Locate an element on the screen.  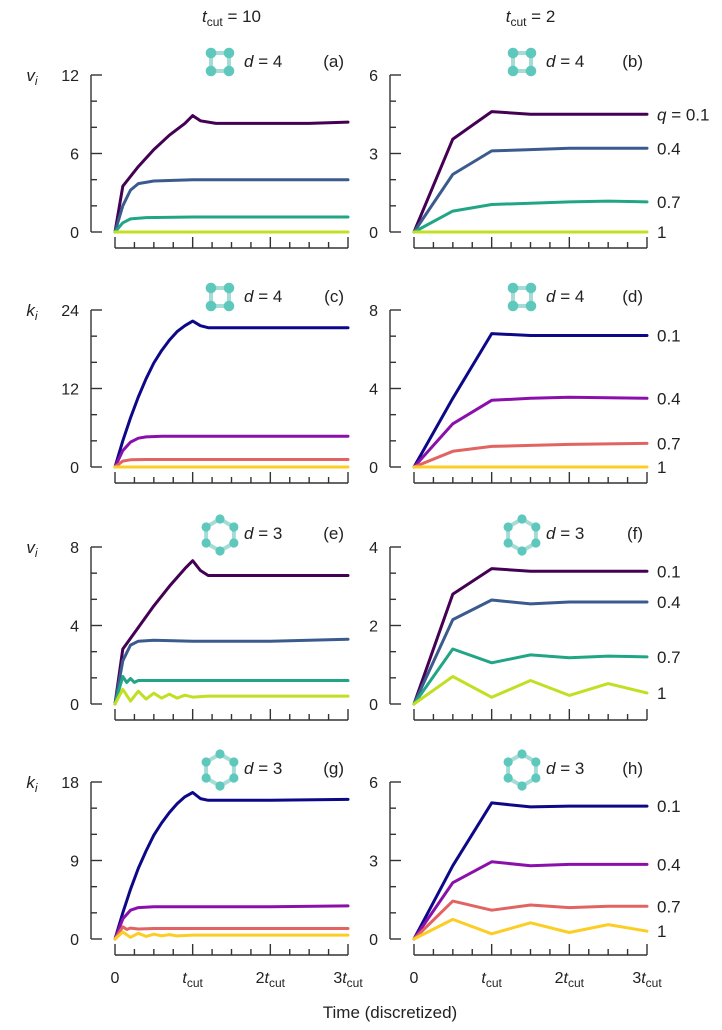
panel-f: 0 2 4 0.1 0.4 0.7 1 d = 3 (f) is located at coordinates (525, 617).